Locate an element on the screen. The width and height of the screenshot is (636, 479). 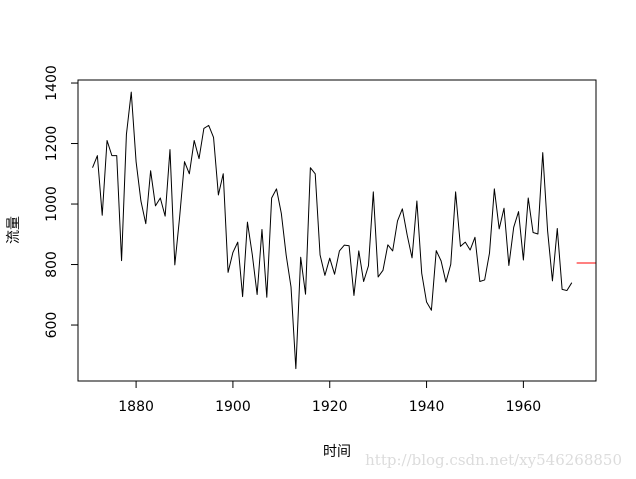
y-tick-label: 1400 is located at coordinates (52, 83).